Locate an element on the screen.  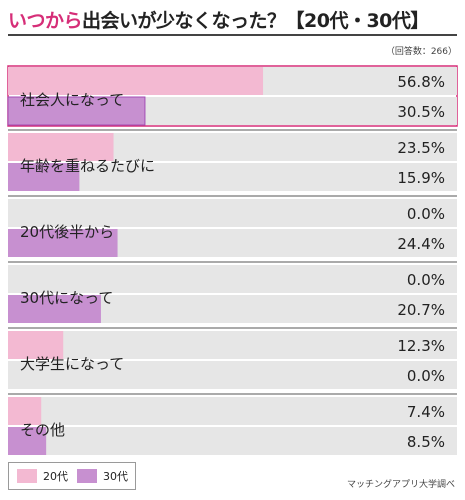
bar-track-cat-3-s0 is located at coordinates (232, 279).